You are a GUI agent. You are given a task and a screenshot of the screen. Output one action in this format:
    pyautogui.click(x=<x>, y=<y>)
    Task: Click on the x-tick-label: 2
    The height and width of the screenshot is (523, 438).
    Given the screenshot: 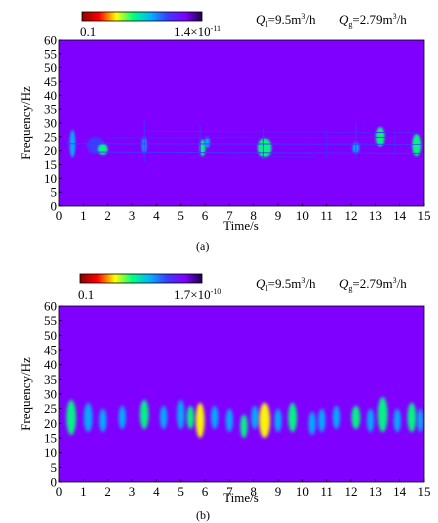 What is the action you would take?
    pyautogui.click(x=107, y=491)
    